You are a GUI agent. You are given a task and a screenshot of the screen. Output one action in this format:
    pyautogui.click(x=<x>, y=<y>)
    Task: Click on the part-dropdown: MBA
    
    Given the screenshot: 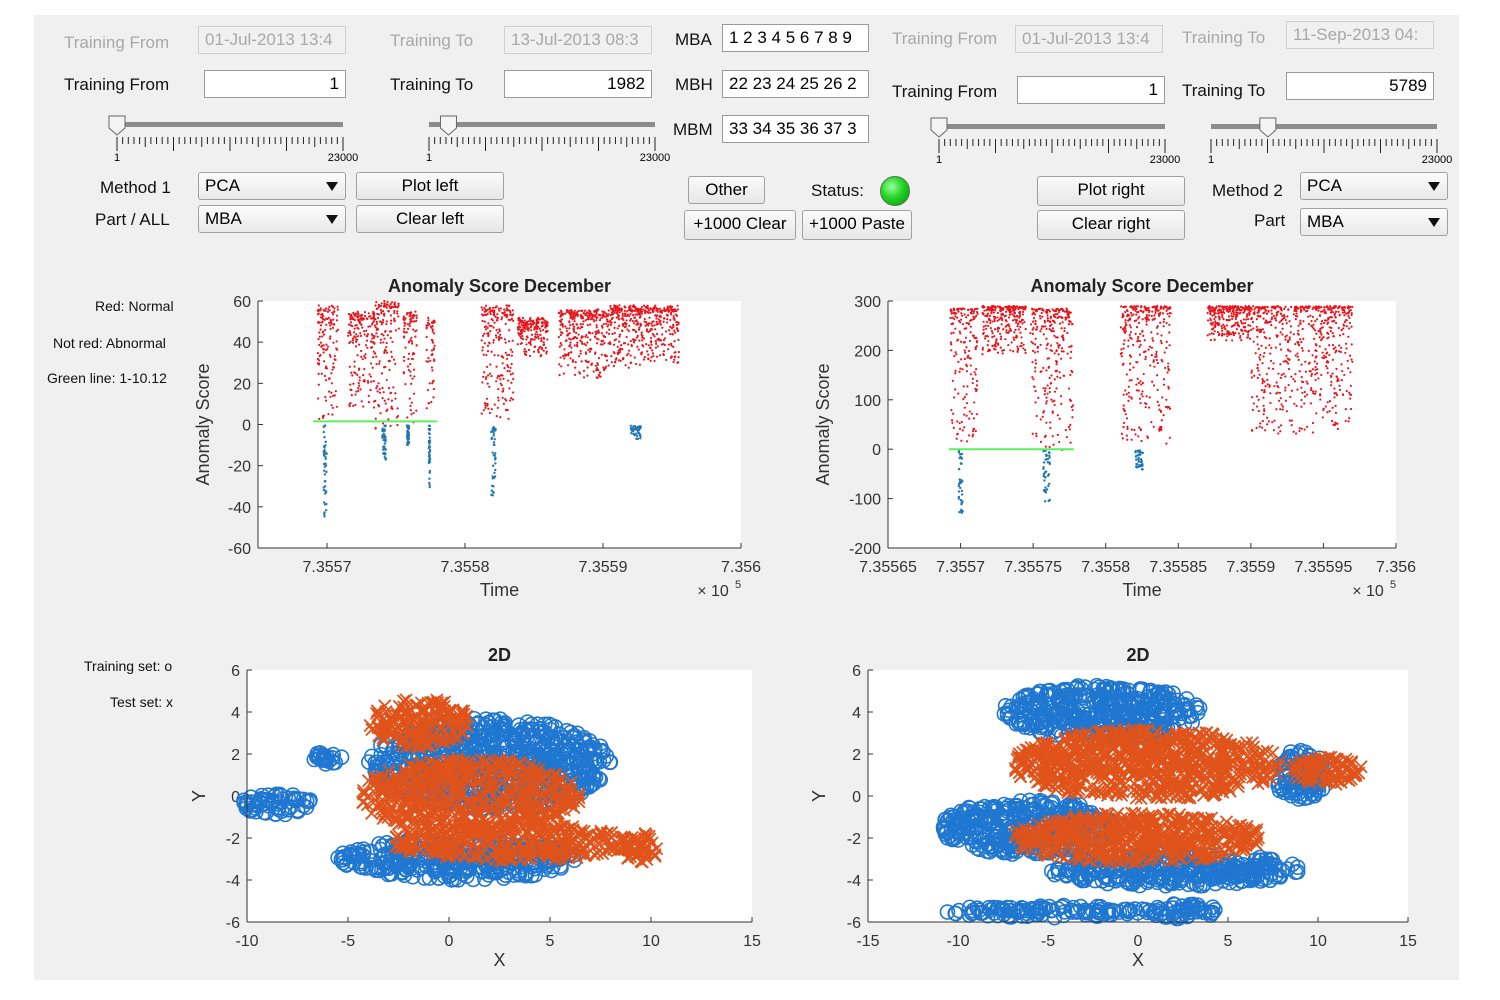 What is the action you would take?
    pyautogui.click(x=1374, y=222)
    